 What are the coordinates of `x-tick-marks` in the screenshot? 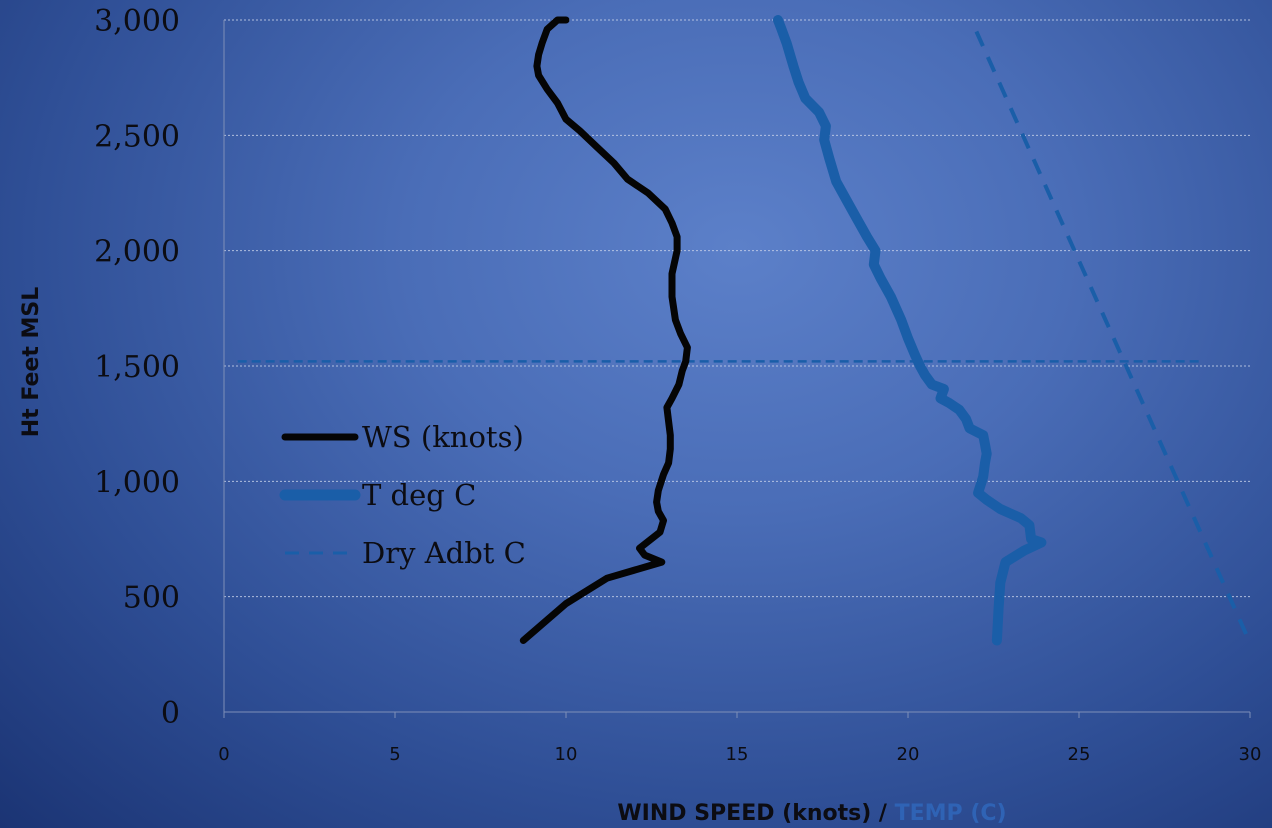 It's located at (737, 715).